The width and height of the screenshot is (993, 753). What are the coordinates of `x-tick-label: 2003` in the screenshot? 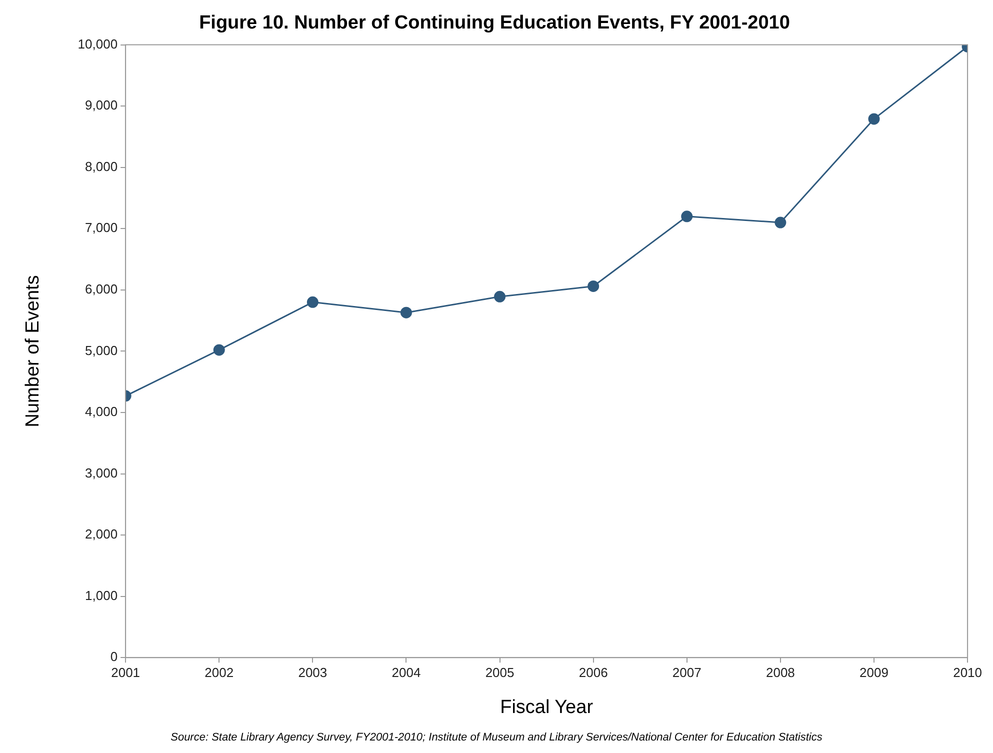 It's located at (313, 672).